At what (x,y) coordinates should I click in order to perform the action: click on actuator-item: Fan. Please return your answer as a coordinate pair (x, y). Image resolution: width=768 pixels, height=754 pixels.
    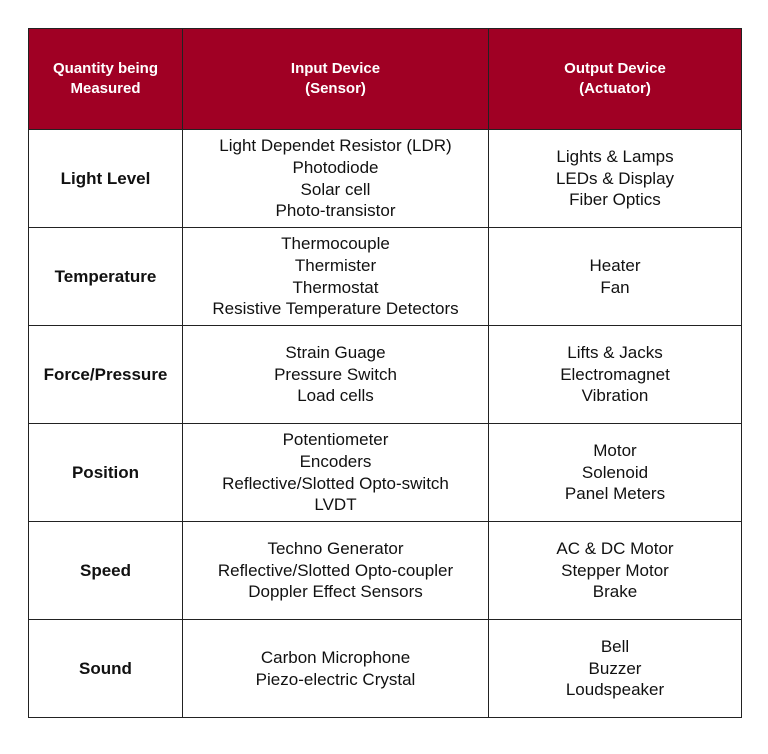
    Looking at the image, I should click on (615, 287).